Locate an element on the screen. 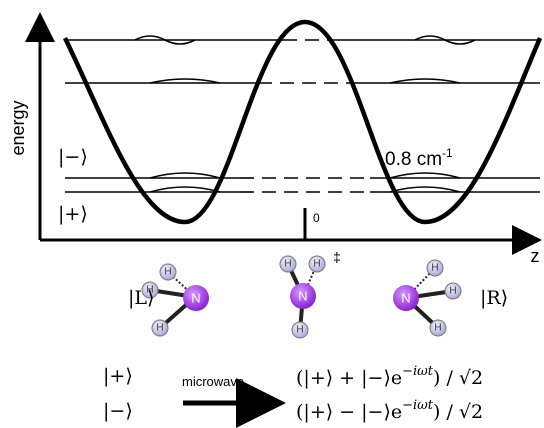 Image resolution: width=544 pixels, height=428 pixels. y-axis-label: energy is located at coordinates (18, 127).